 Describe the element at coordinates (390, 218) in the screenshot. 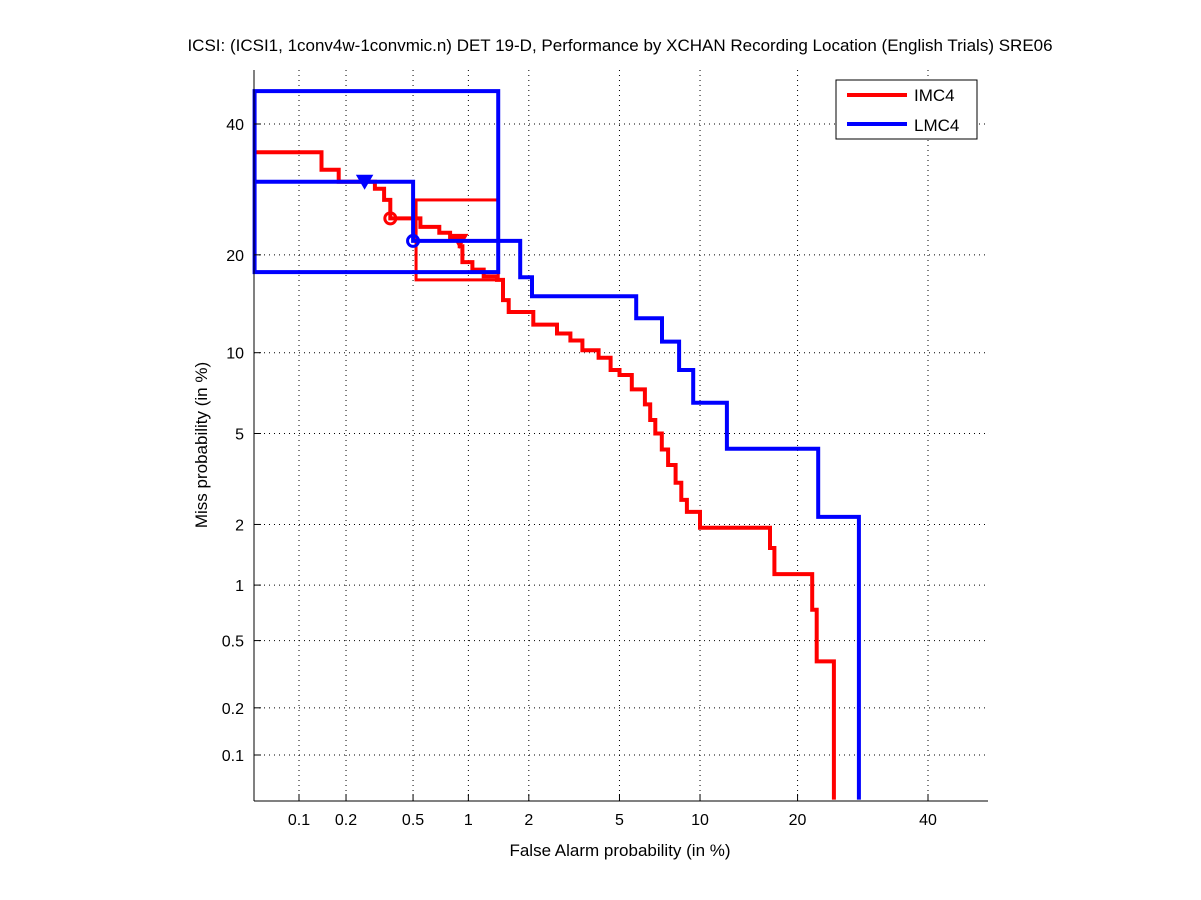

I see `min-dcf-marker-imc4` at that location.